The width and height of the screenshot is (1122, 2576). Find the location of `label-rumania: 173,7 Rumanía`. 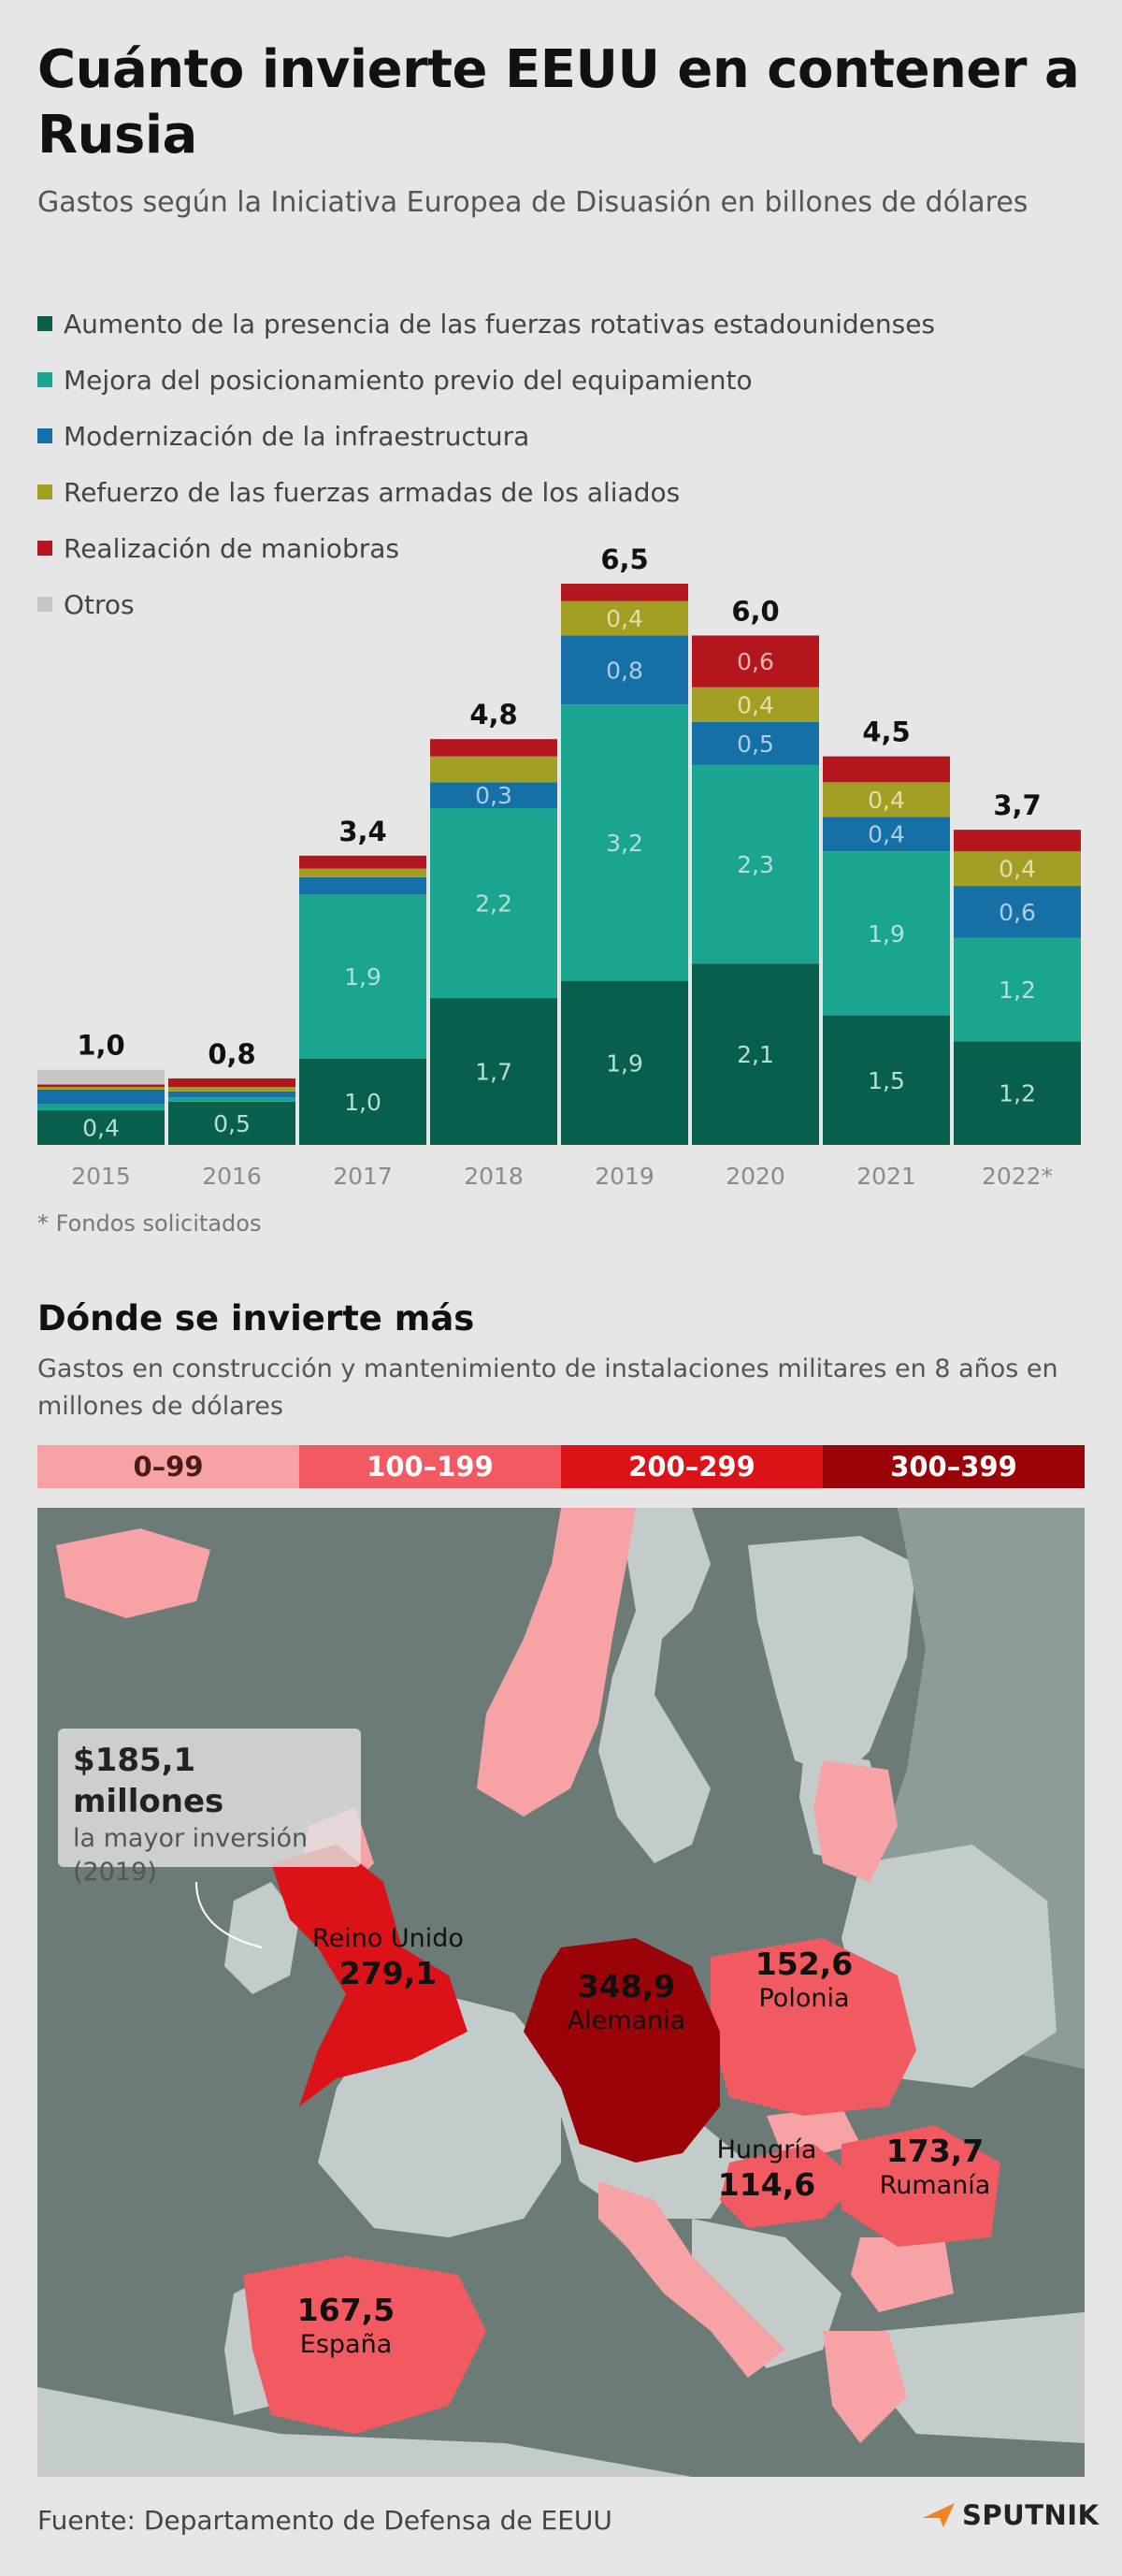

label-rumania: 173,7 Rumanía is located at coordinates (935, 2167).